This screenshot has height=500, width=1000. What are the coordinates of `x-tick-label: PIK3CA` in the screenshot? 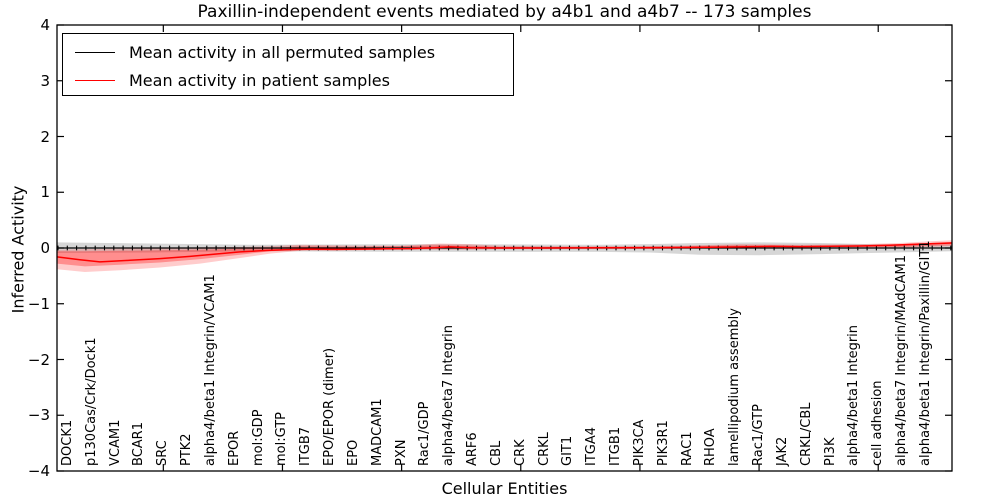 It's located at (639, 442).